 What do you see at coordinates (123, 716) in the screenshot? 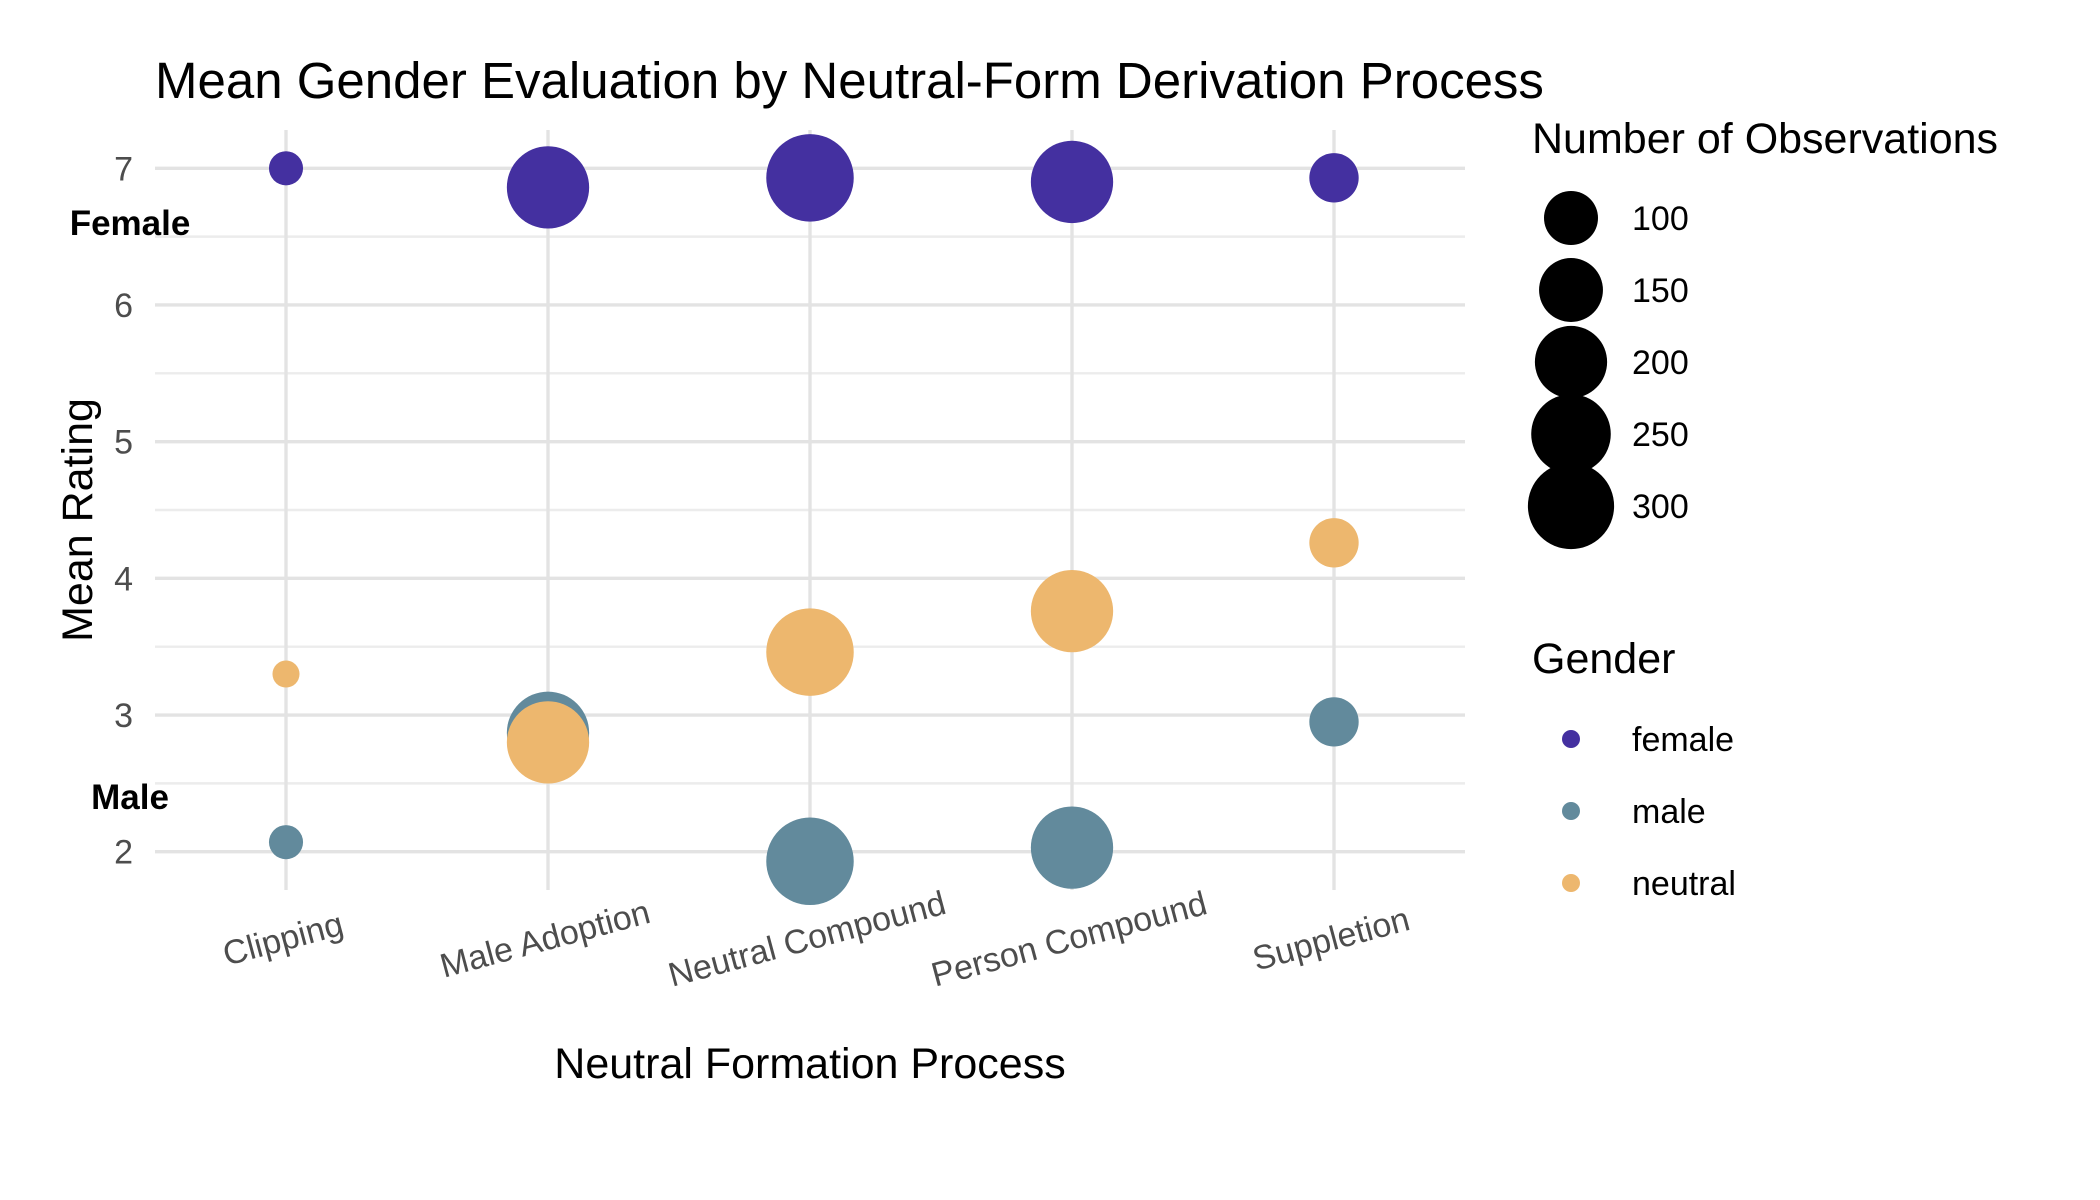
I see `y-tick-label: 3` at bounding box center [123, 716].